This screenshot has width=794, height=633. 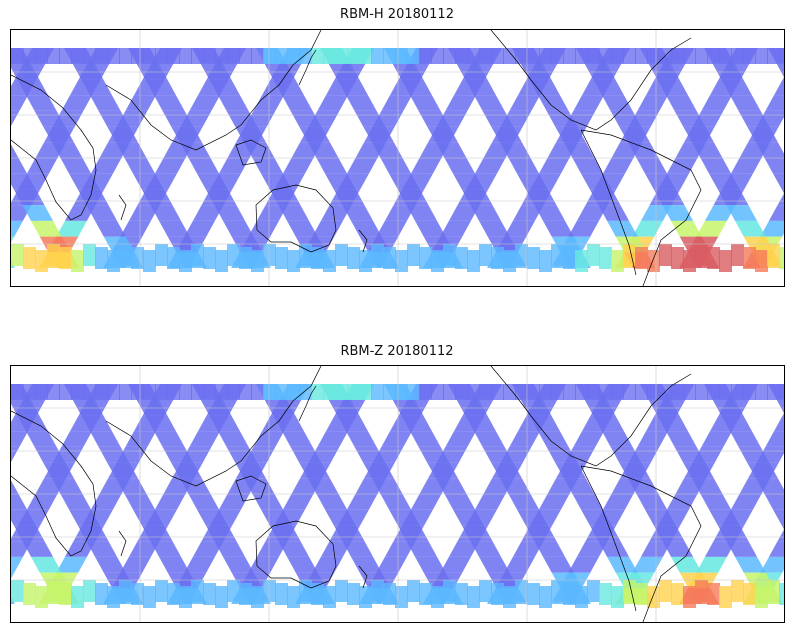 I want to click on new-zealand-coast, so click(x=363, y=241).